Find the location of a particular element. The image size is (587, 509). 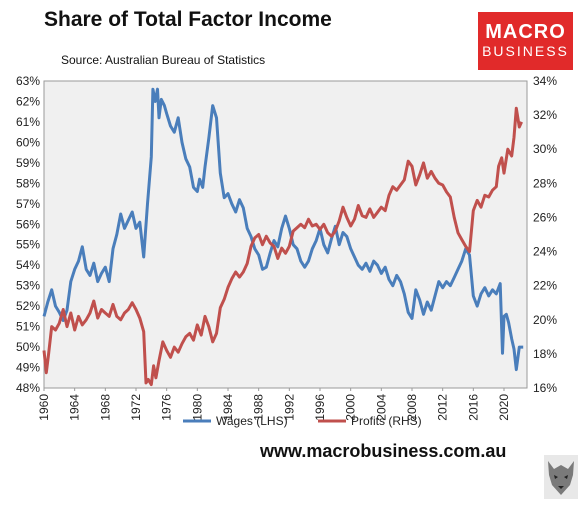

left-axis-tick-label: 58% is located at coordinates (28, 183).